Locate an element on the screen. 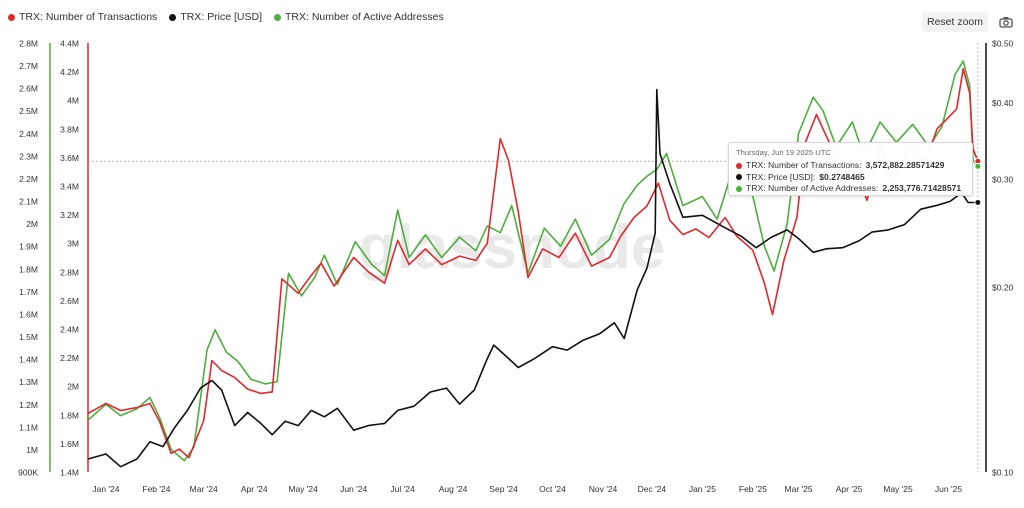 This screenshot has height=508, width=1024. watermark: glassnode is located at coordinates (512, 247).